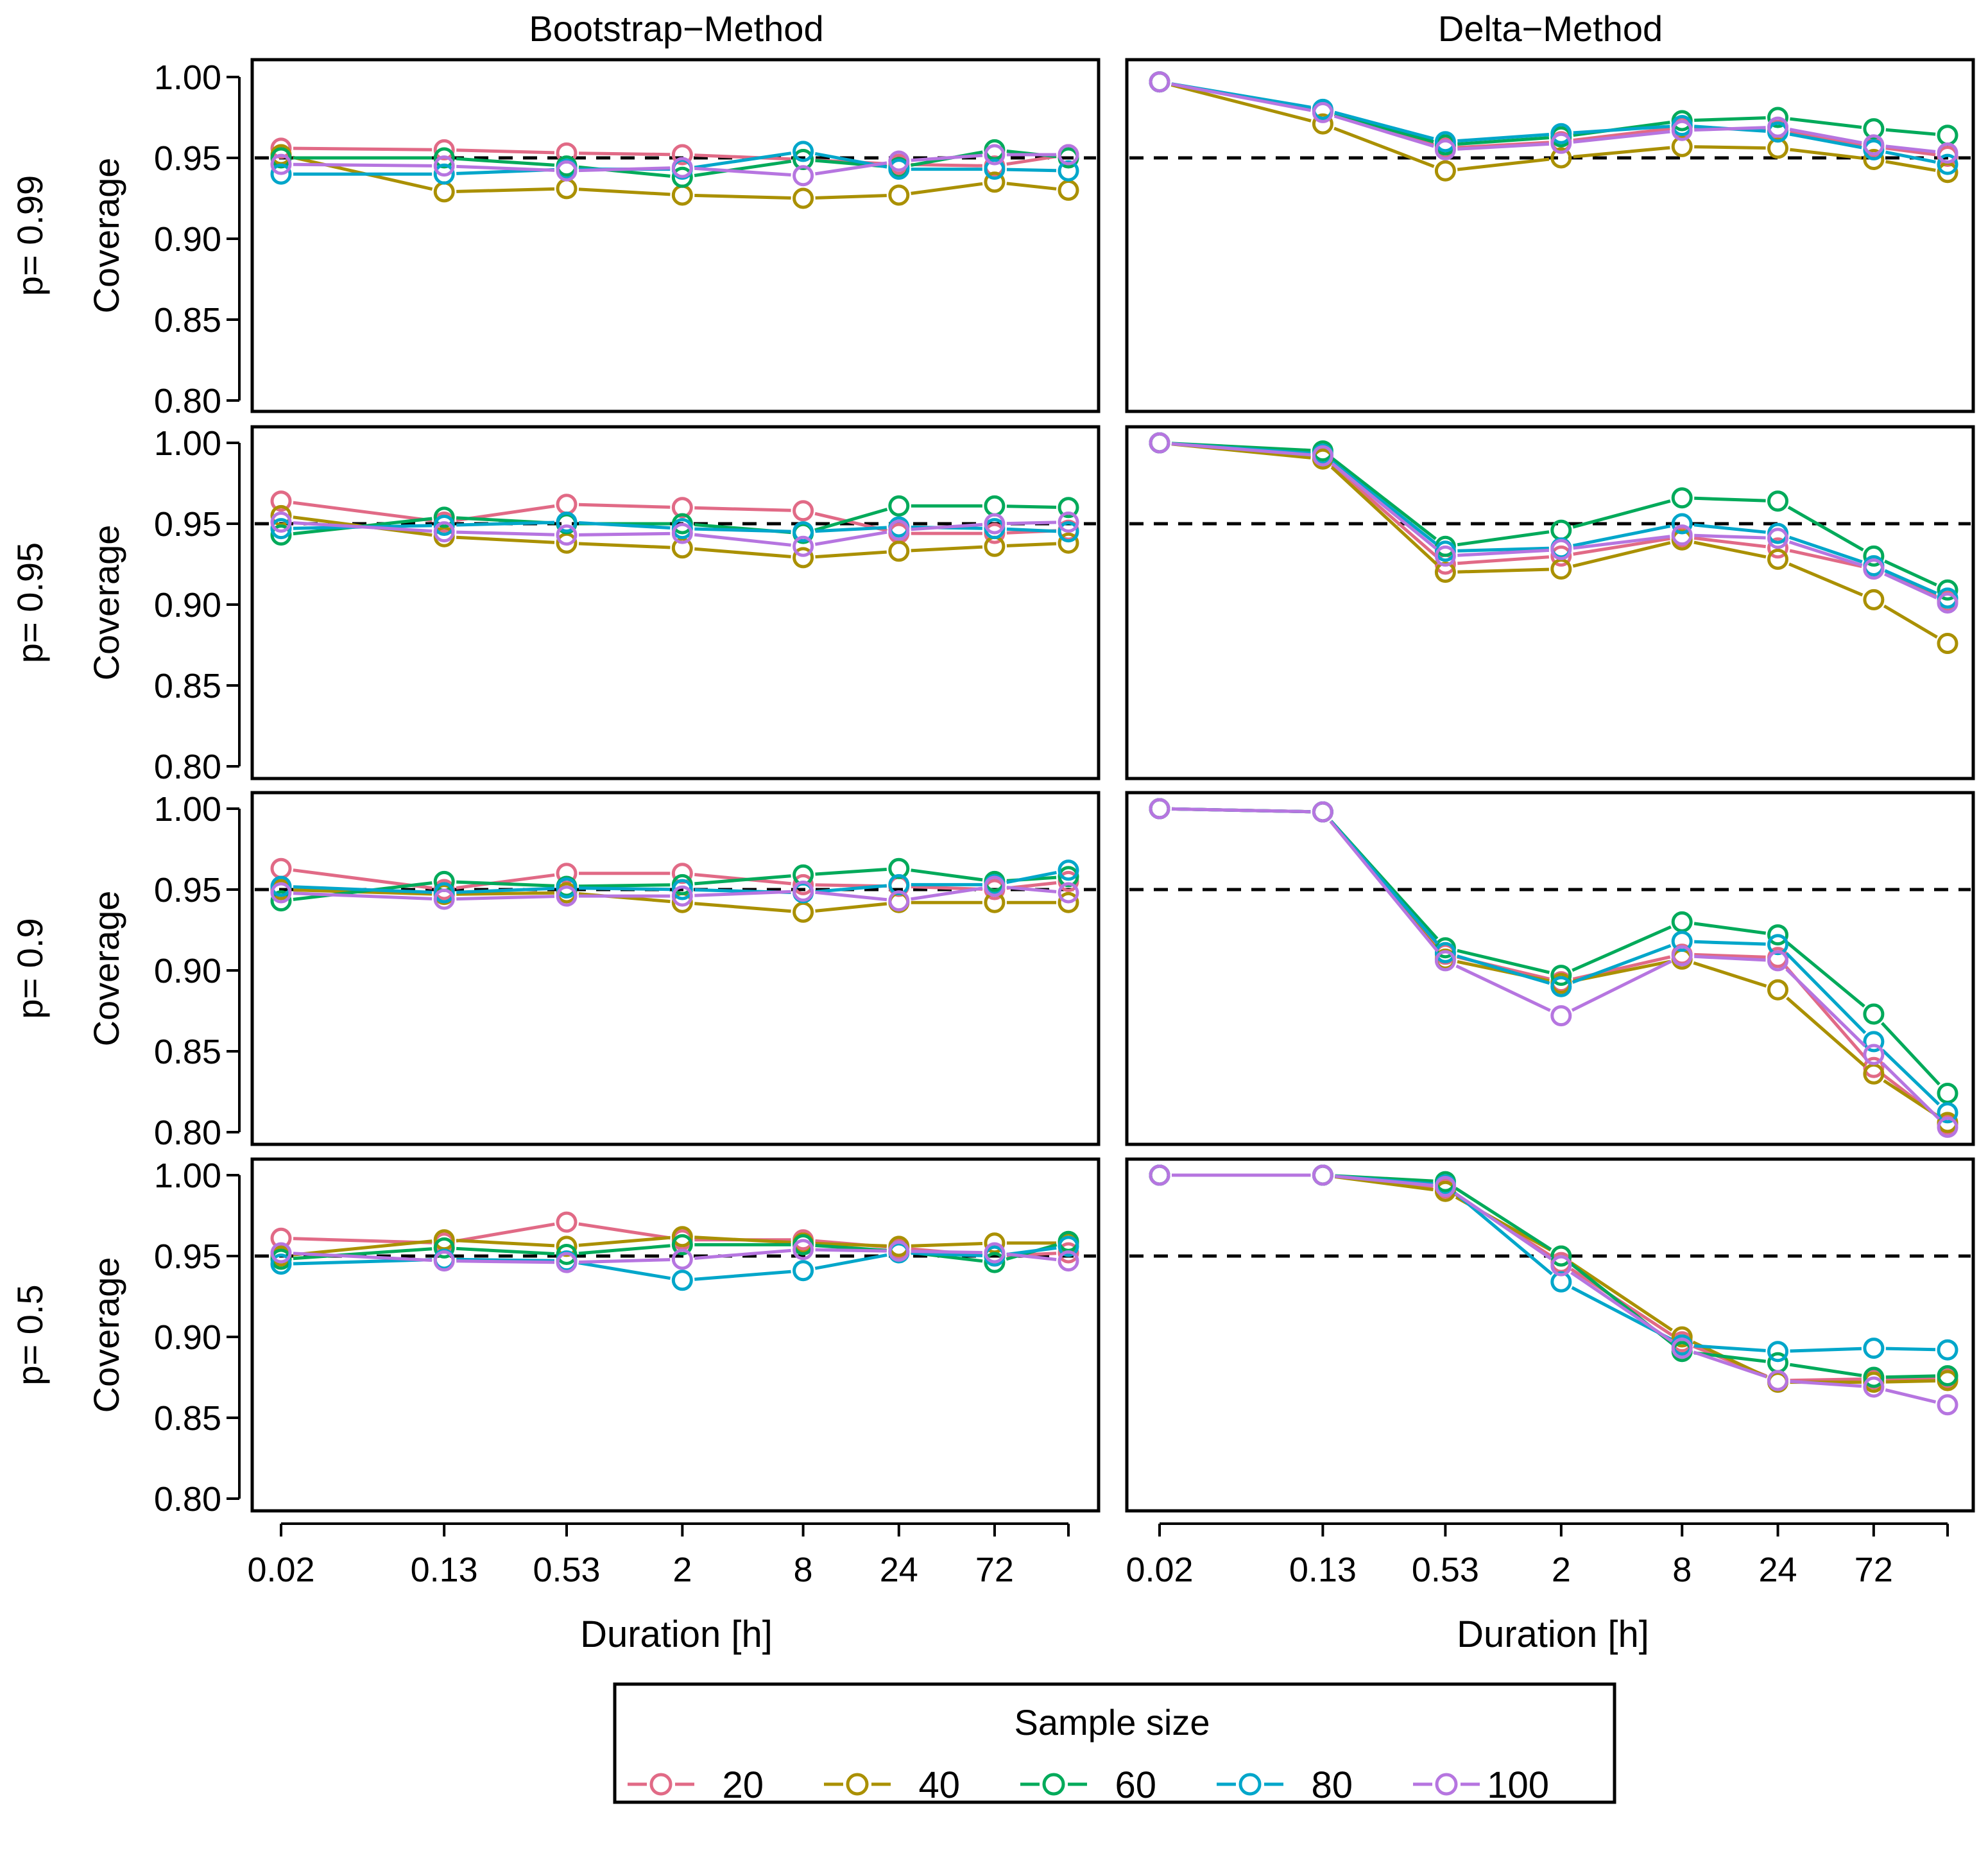 The image size is (1988, 1851). I want to click on legend-title: Sample size, so click(1112, 1723).